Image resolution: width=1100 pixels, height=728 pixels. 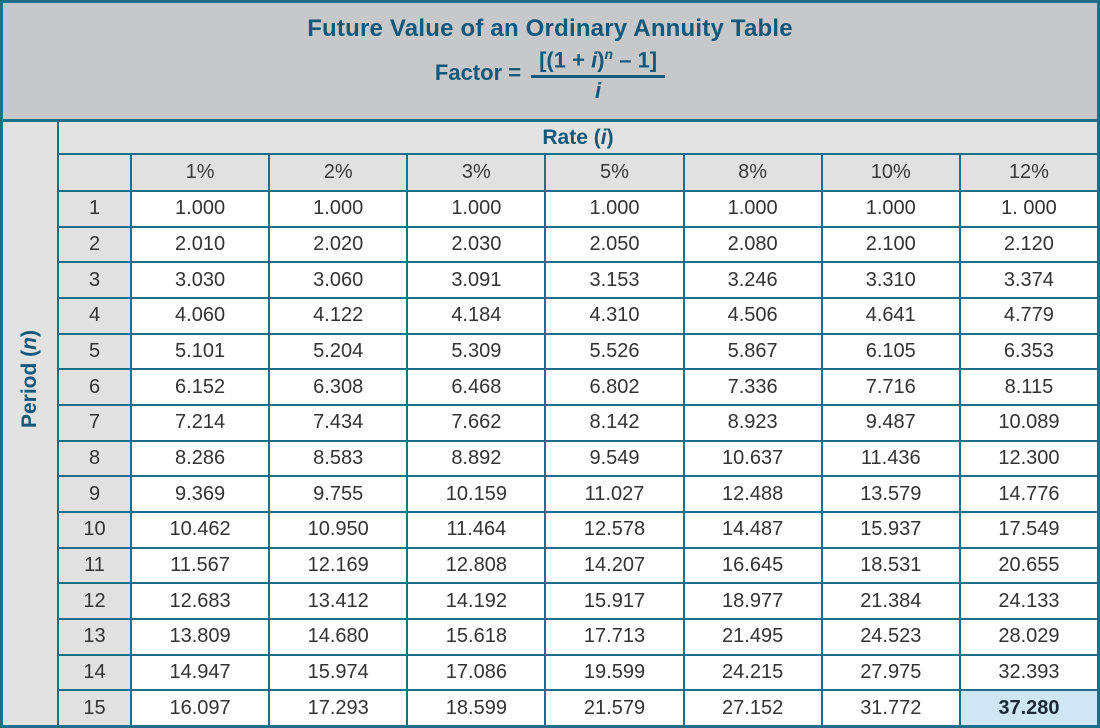 What do you see at coordinates (338, 387) in the screenshot?
I see `value-cell: 6.308` at bounding box center [338, 387].